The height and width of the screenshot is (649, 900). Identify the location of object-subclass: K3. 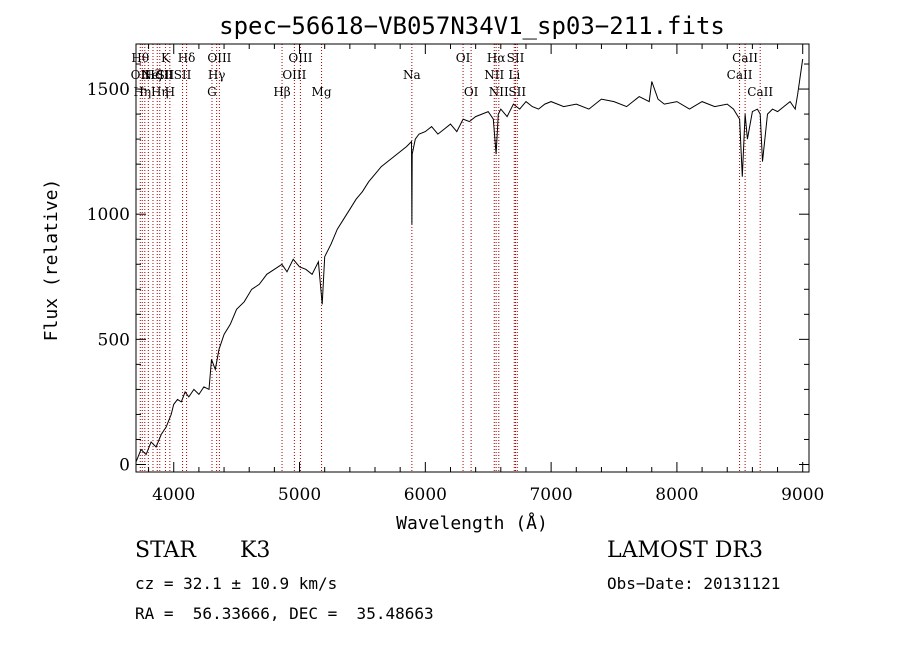
(255, 550).